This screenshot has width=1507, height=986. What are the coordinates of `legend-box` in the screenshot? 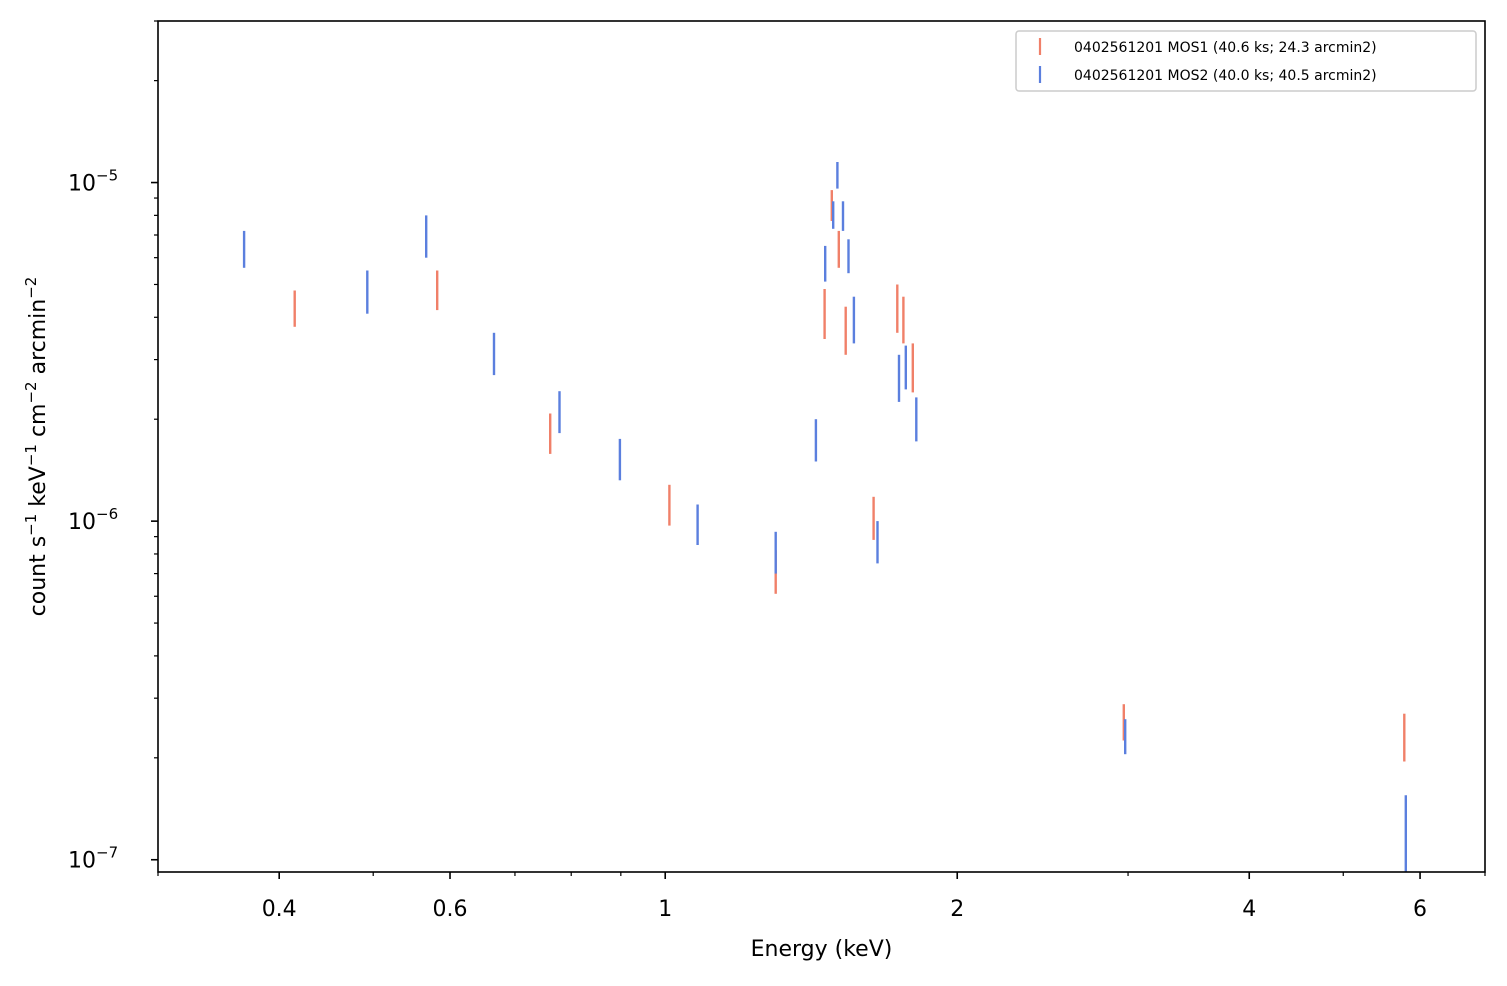 It's located at (1246, 61).